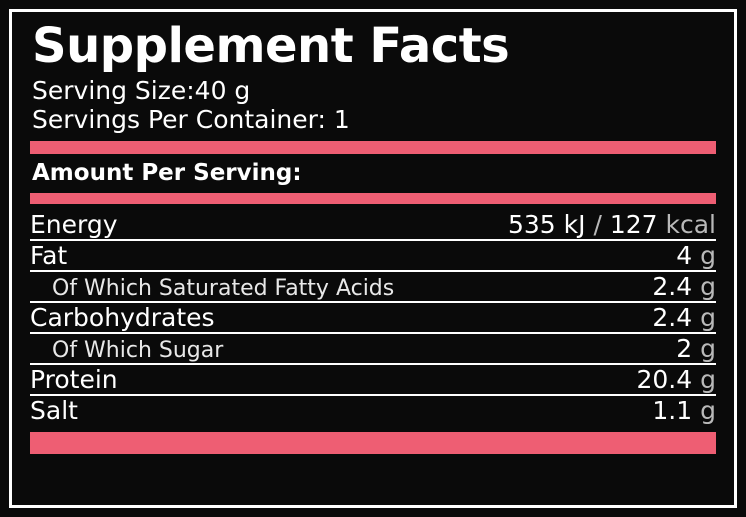 The width and height of the screenshot is (746, 517). I want to click on row-value-kj: 535 kJ, so click(546, 224).